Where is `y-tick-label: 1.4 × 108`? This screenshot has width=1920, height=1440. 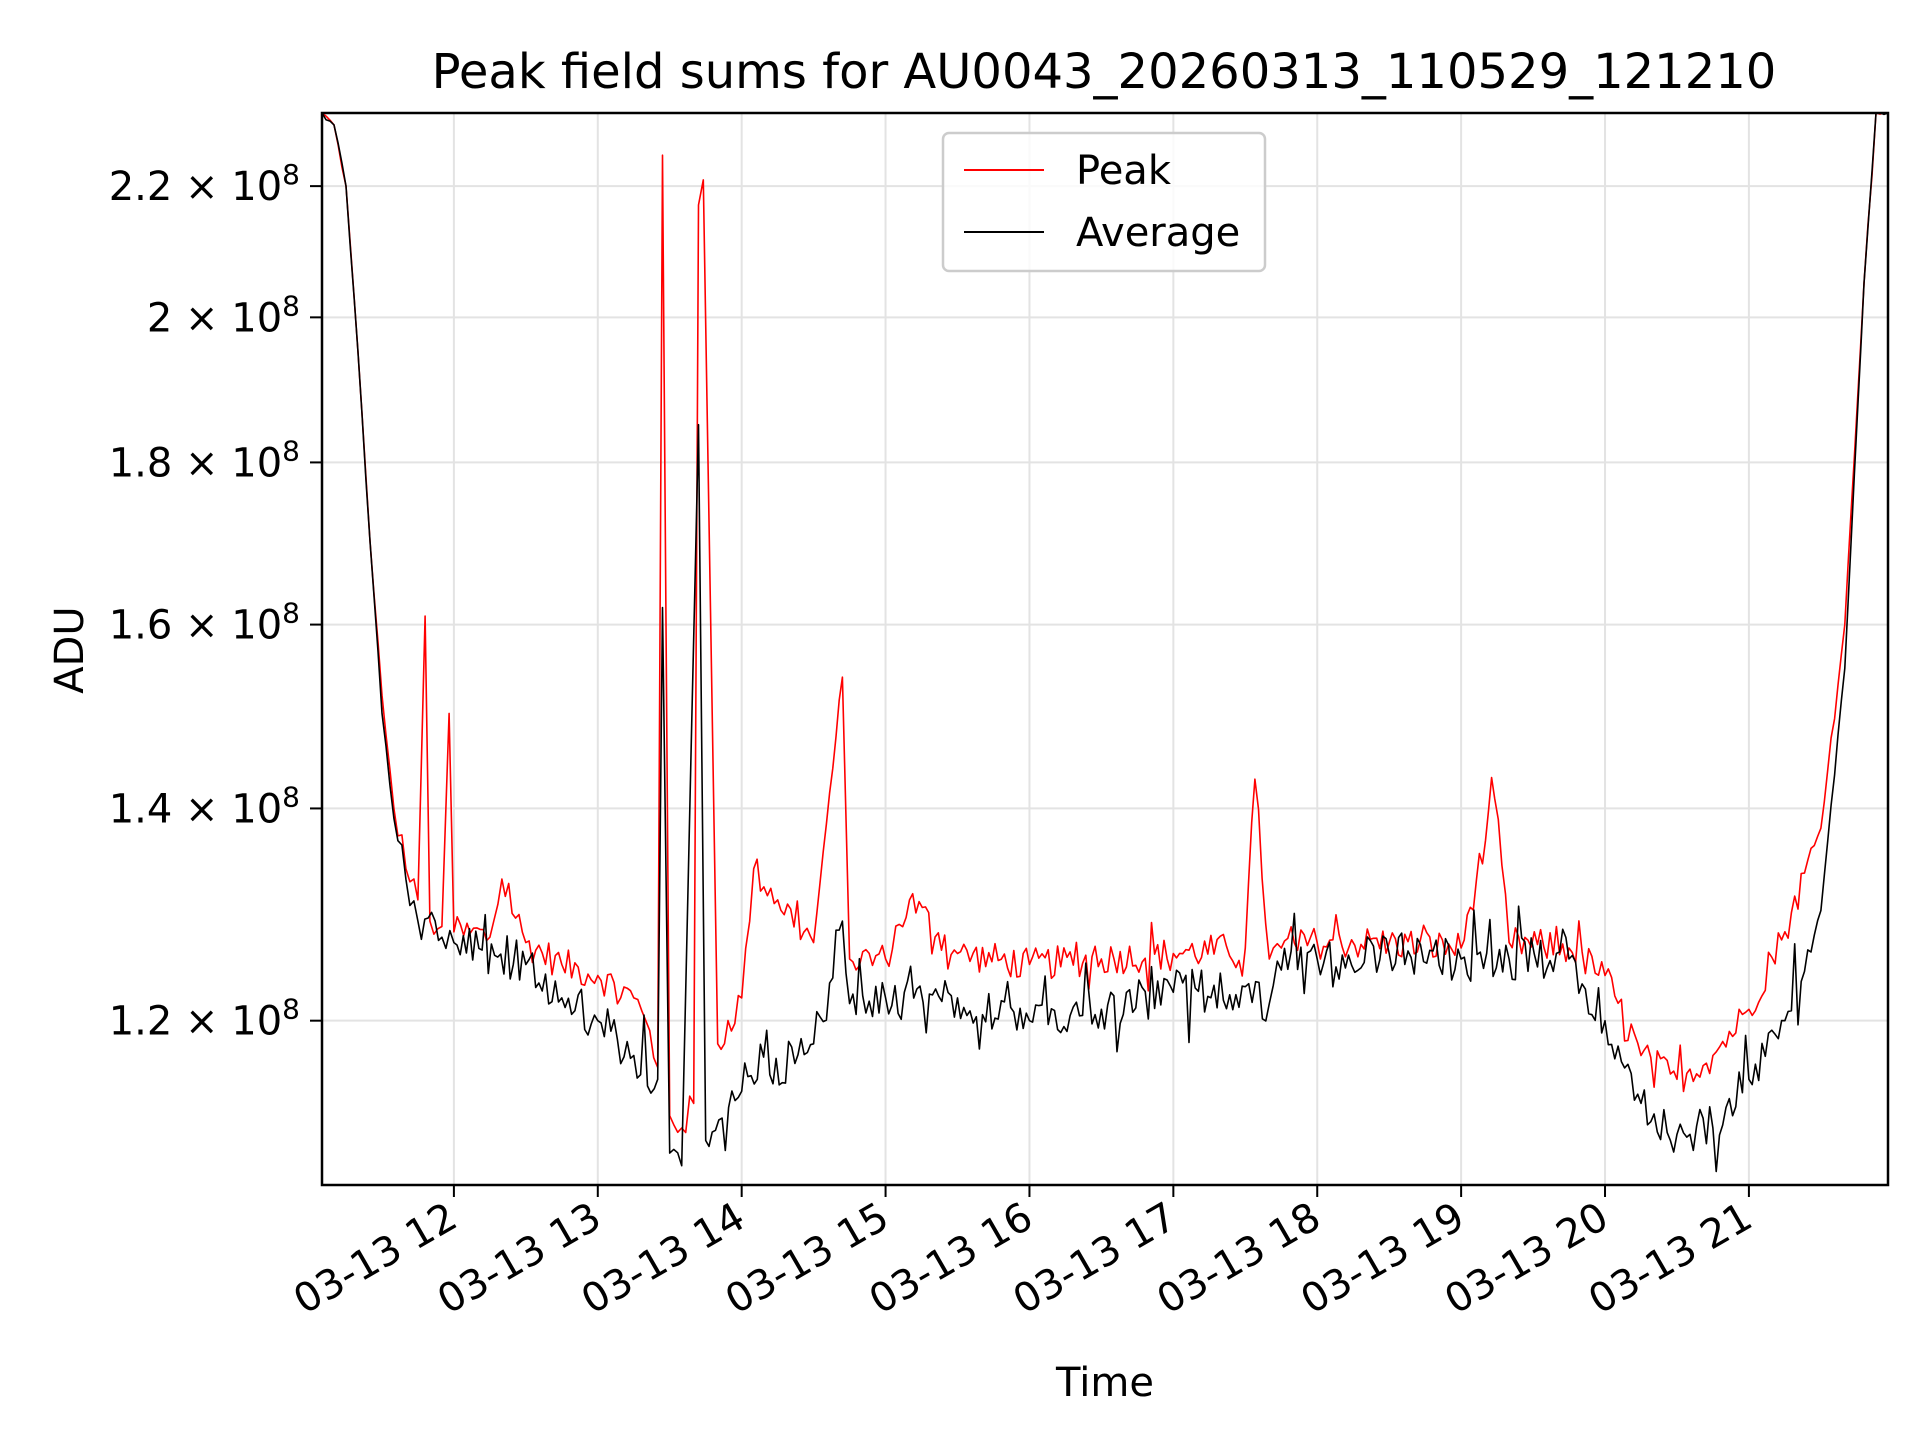
y-tick-label: 1.4 × 108 is located at coordinates (204, 806).